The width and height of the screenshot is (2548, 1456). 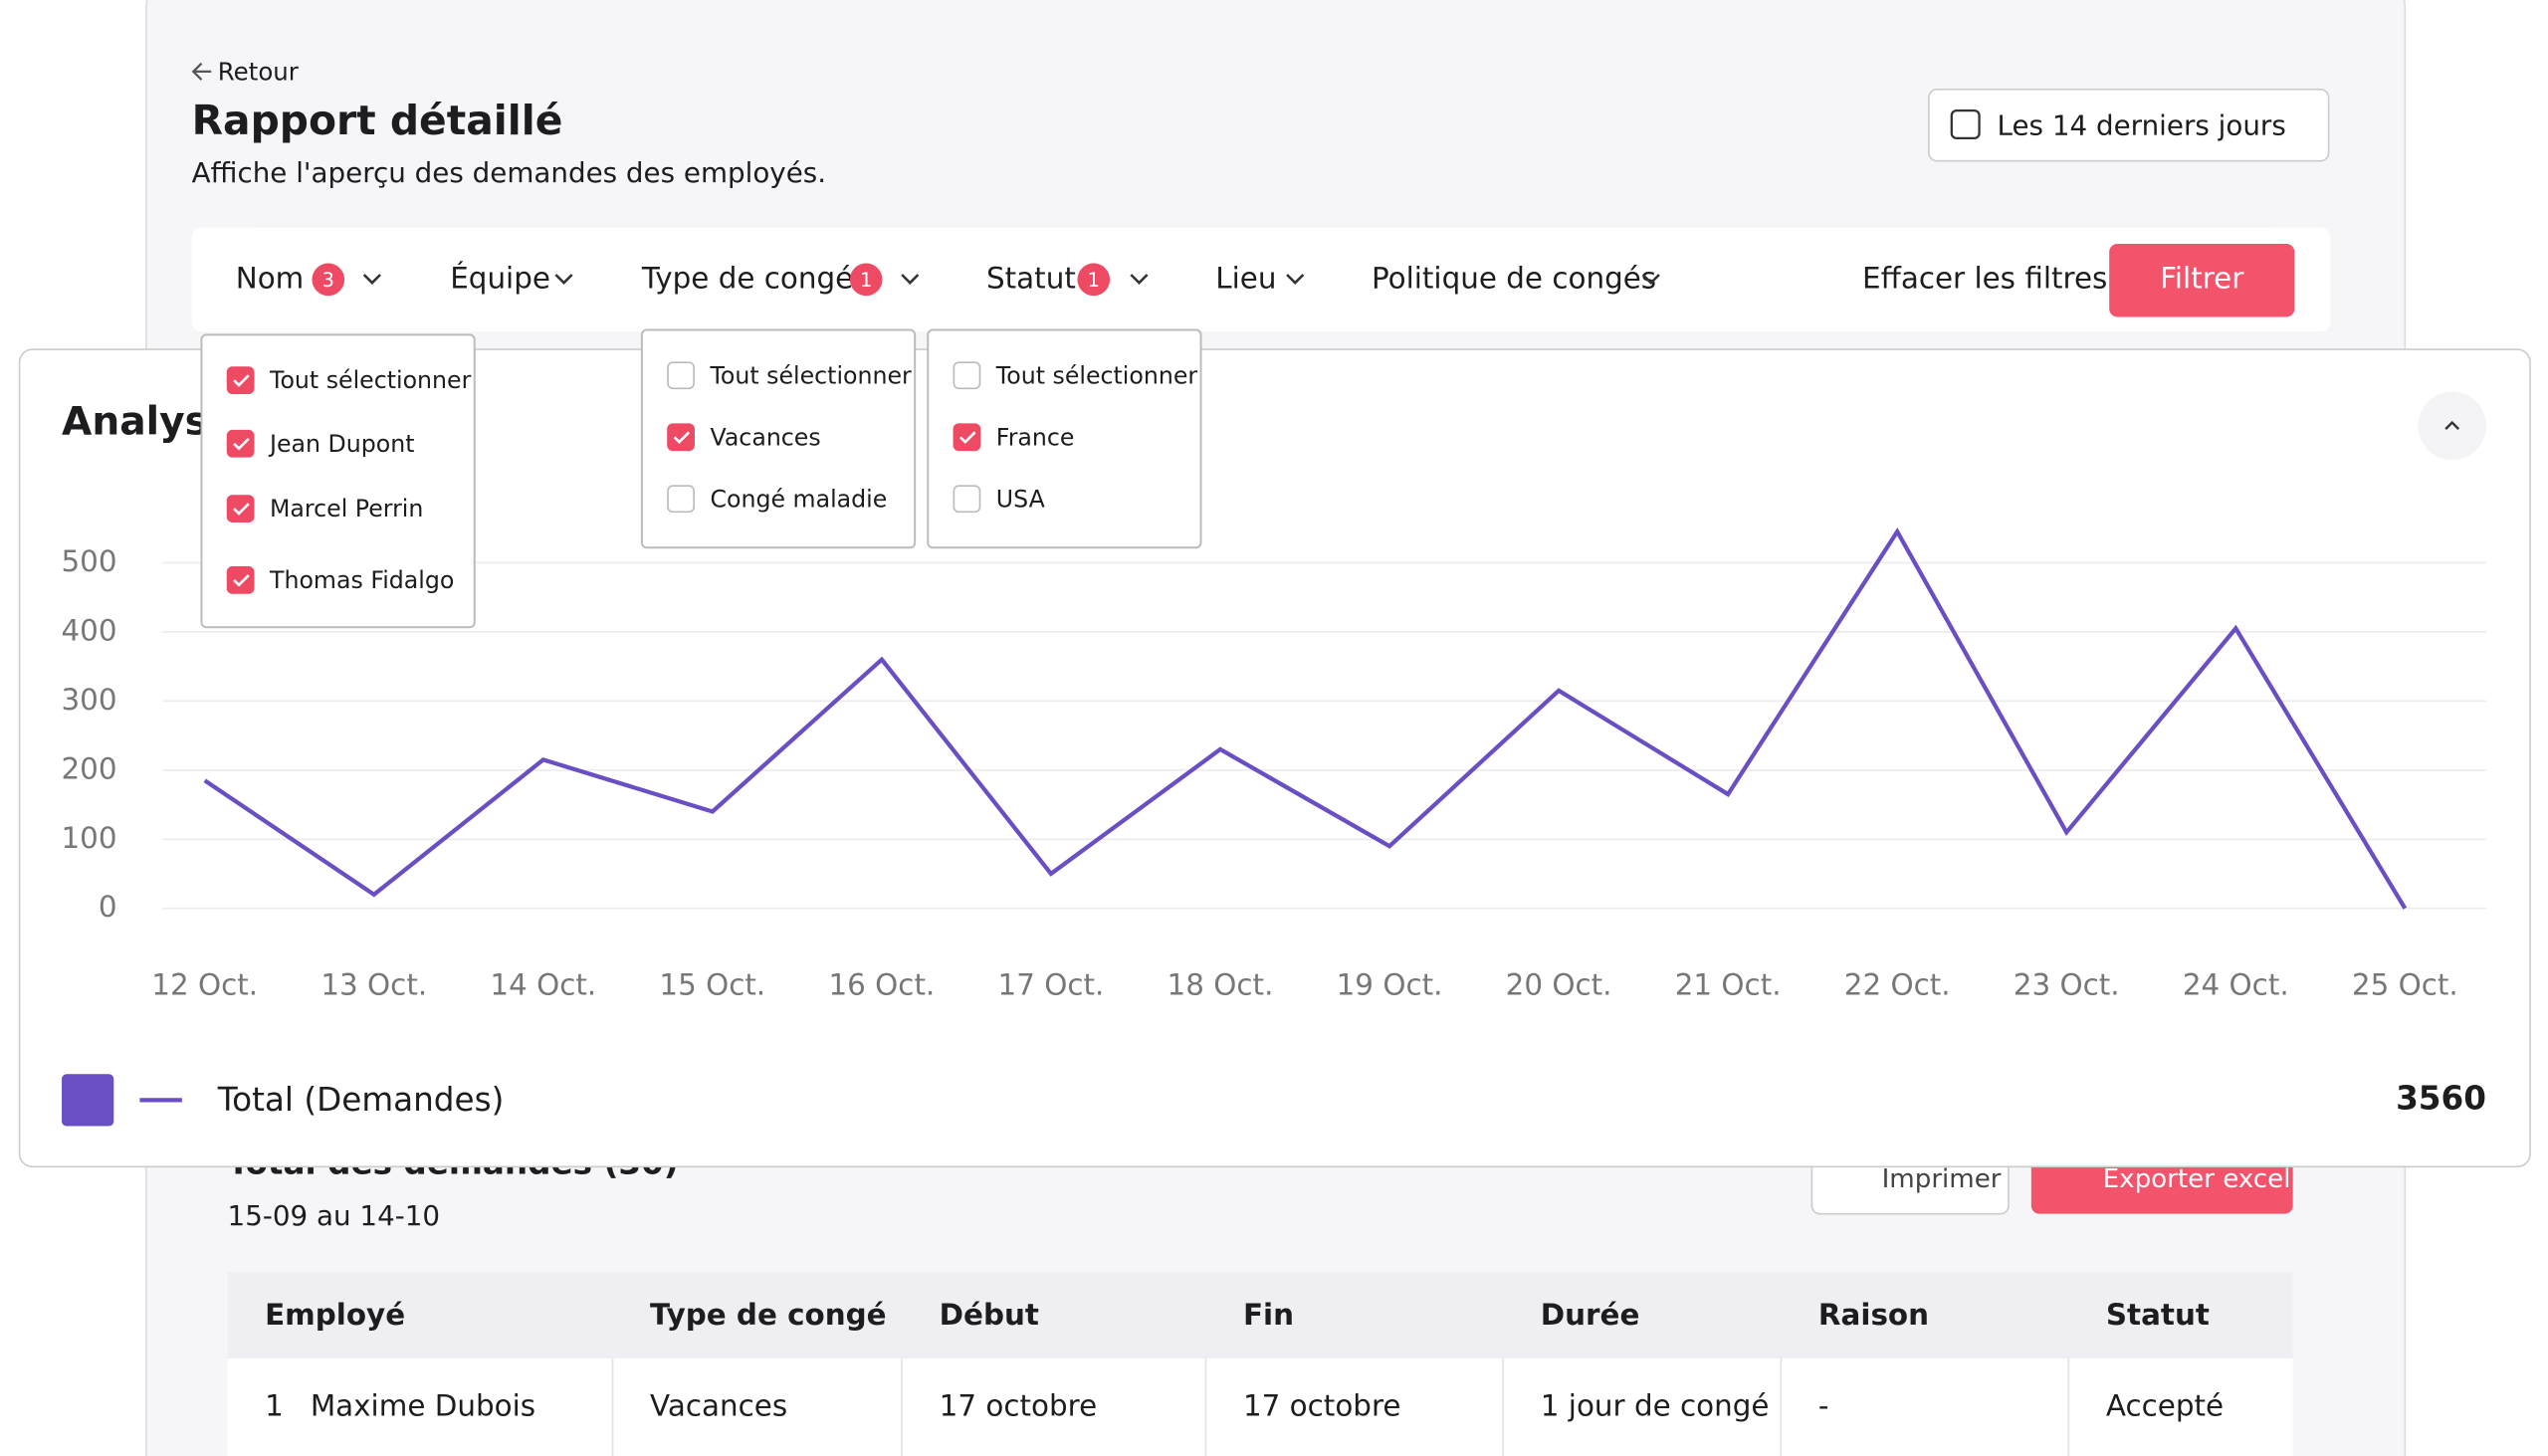 What do you see at coordinates (201, 71) in the screenshot?
I see `back-arrow` at bounding box center [201, 71].